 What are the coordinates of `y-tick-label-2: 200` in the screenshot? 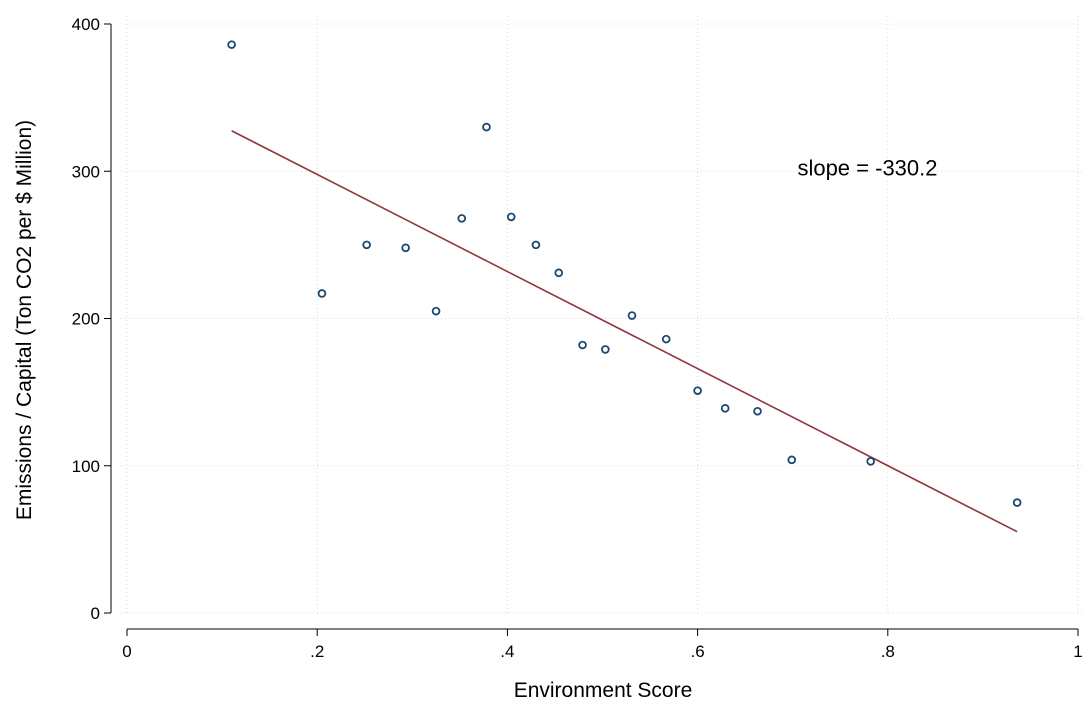 It's located at (86, 319).